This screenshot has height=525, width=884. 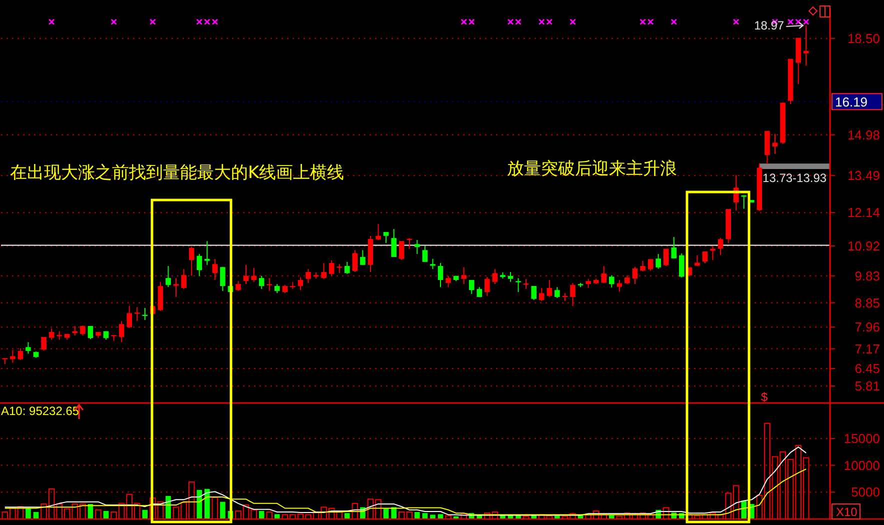 What do you see at coordinates (862, 465) in the screenshot?
I see `y-tick-label: 10000` at bounding box center [862, 465].